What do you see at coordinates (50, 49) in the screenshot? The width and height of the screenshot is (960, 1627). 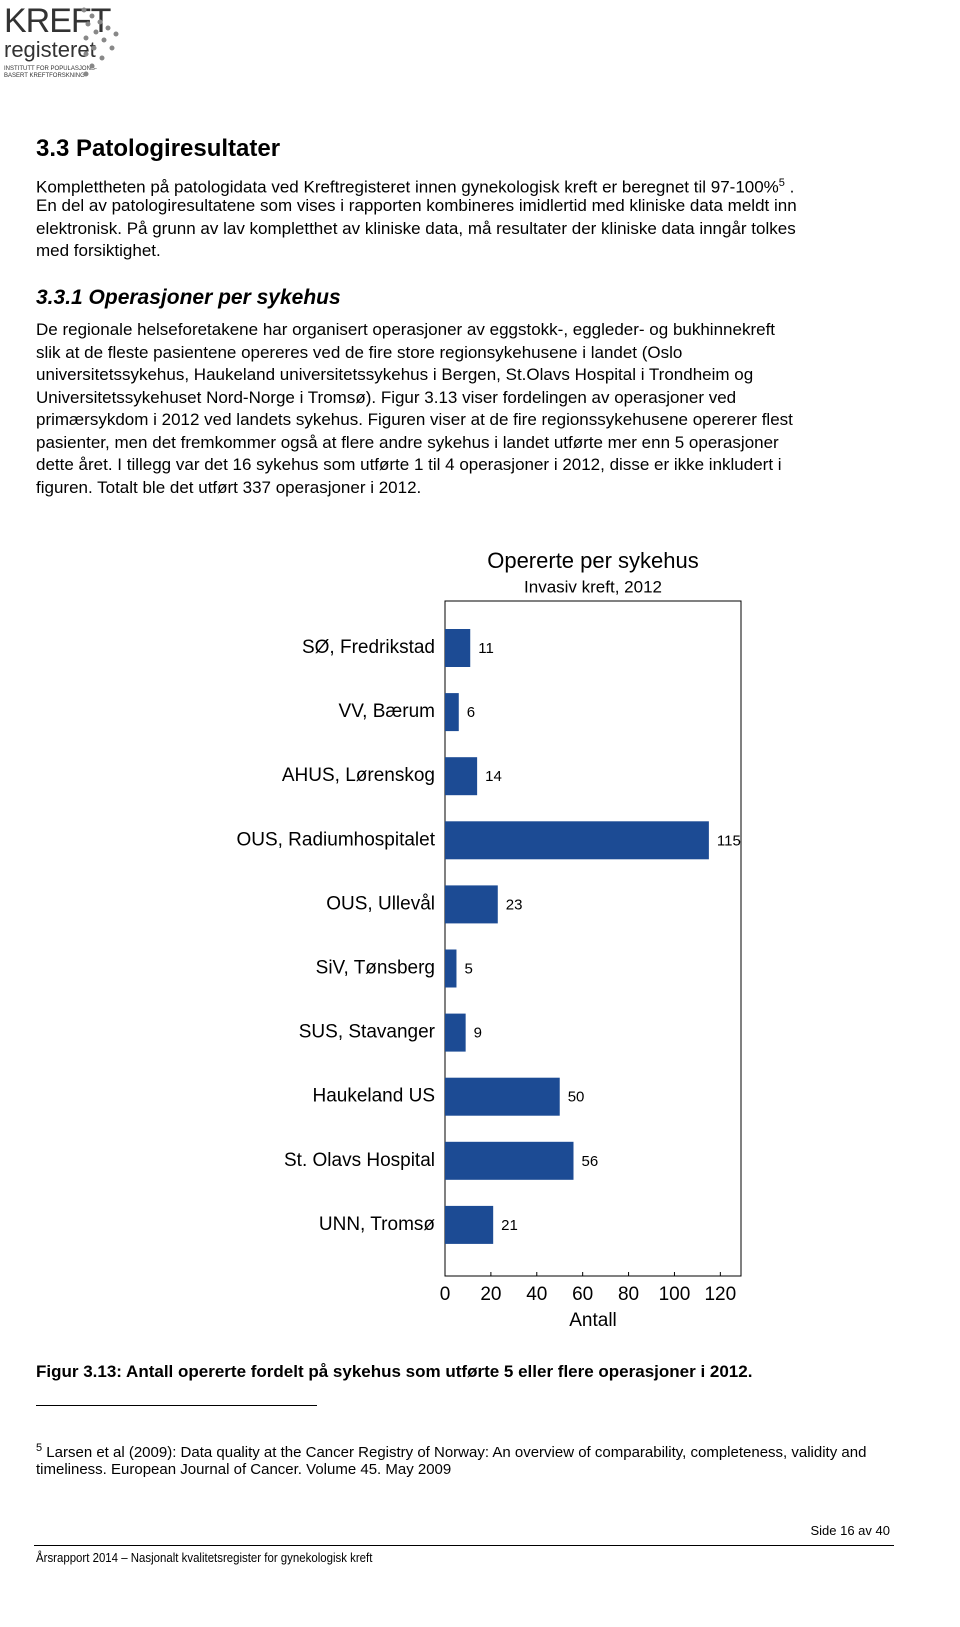 I see `logo-sub: registeret` at bounding box center [50, 49].